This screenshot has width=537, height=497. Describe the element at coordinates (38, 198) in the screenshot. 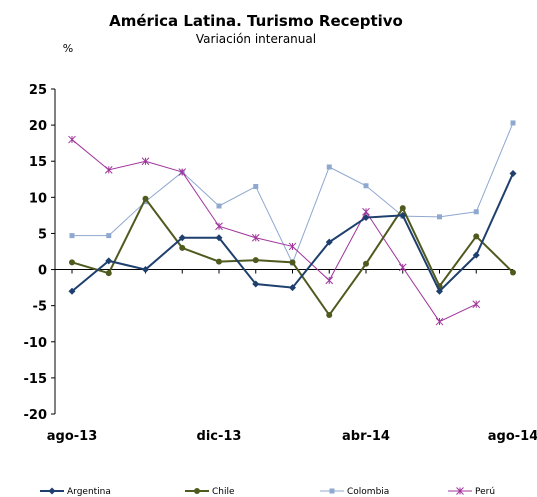

I see `y-tick-label: 10` at that location.